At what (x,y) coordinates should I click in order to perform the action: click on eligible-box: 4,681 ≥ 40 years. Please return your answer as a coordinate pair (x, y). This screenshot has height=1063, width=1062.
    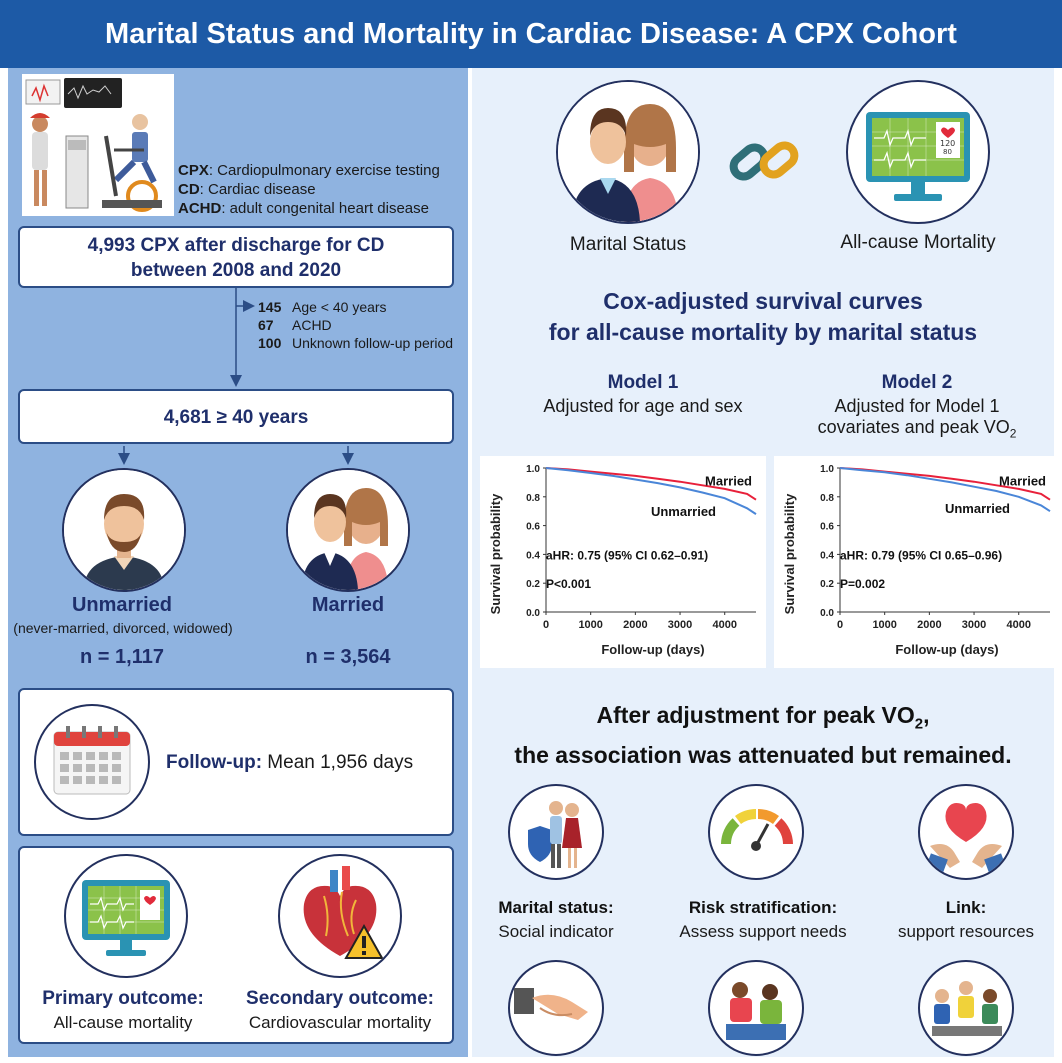
    Looking at the image, I should click on (236, 416).